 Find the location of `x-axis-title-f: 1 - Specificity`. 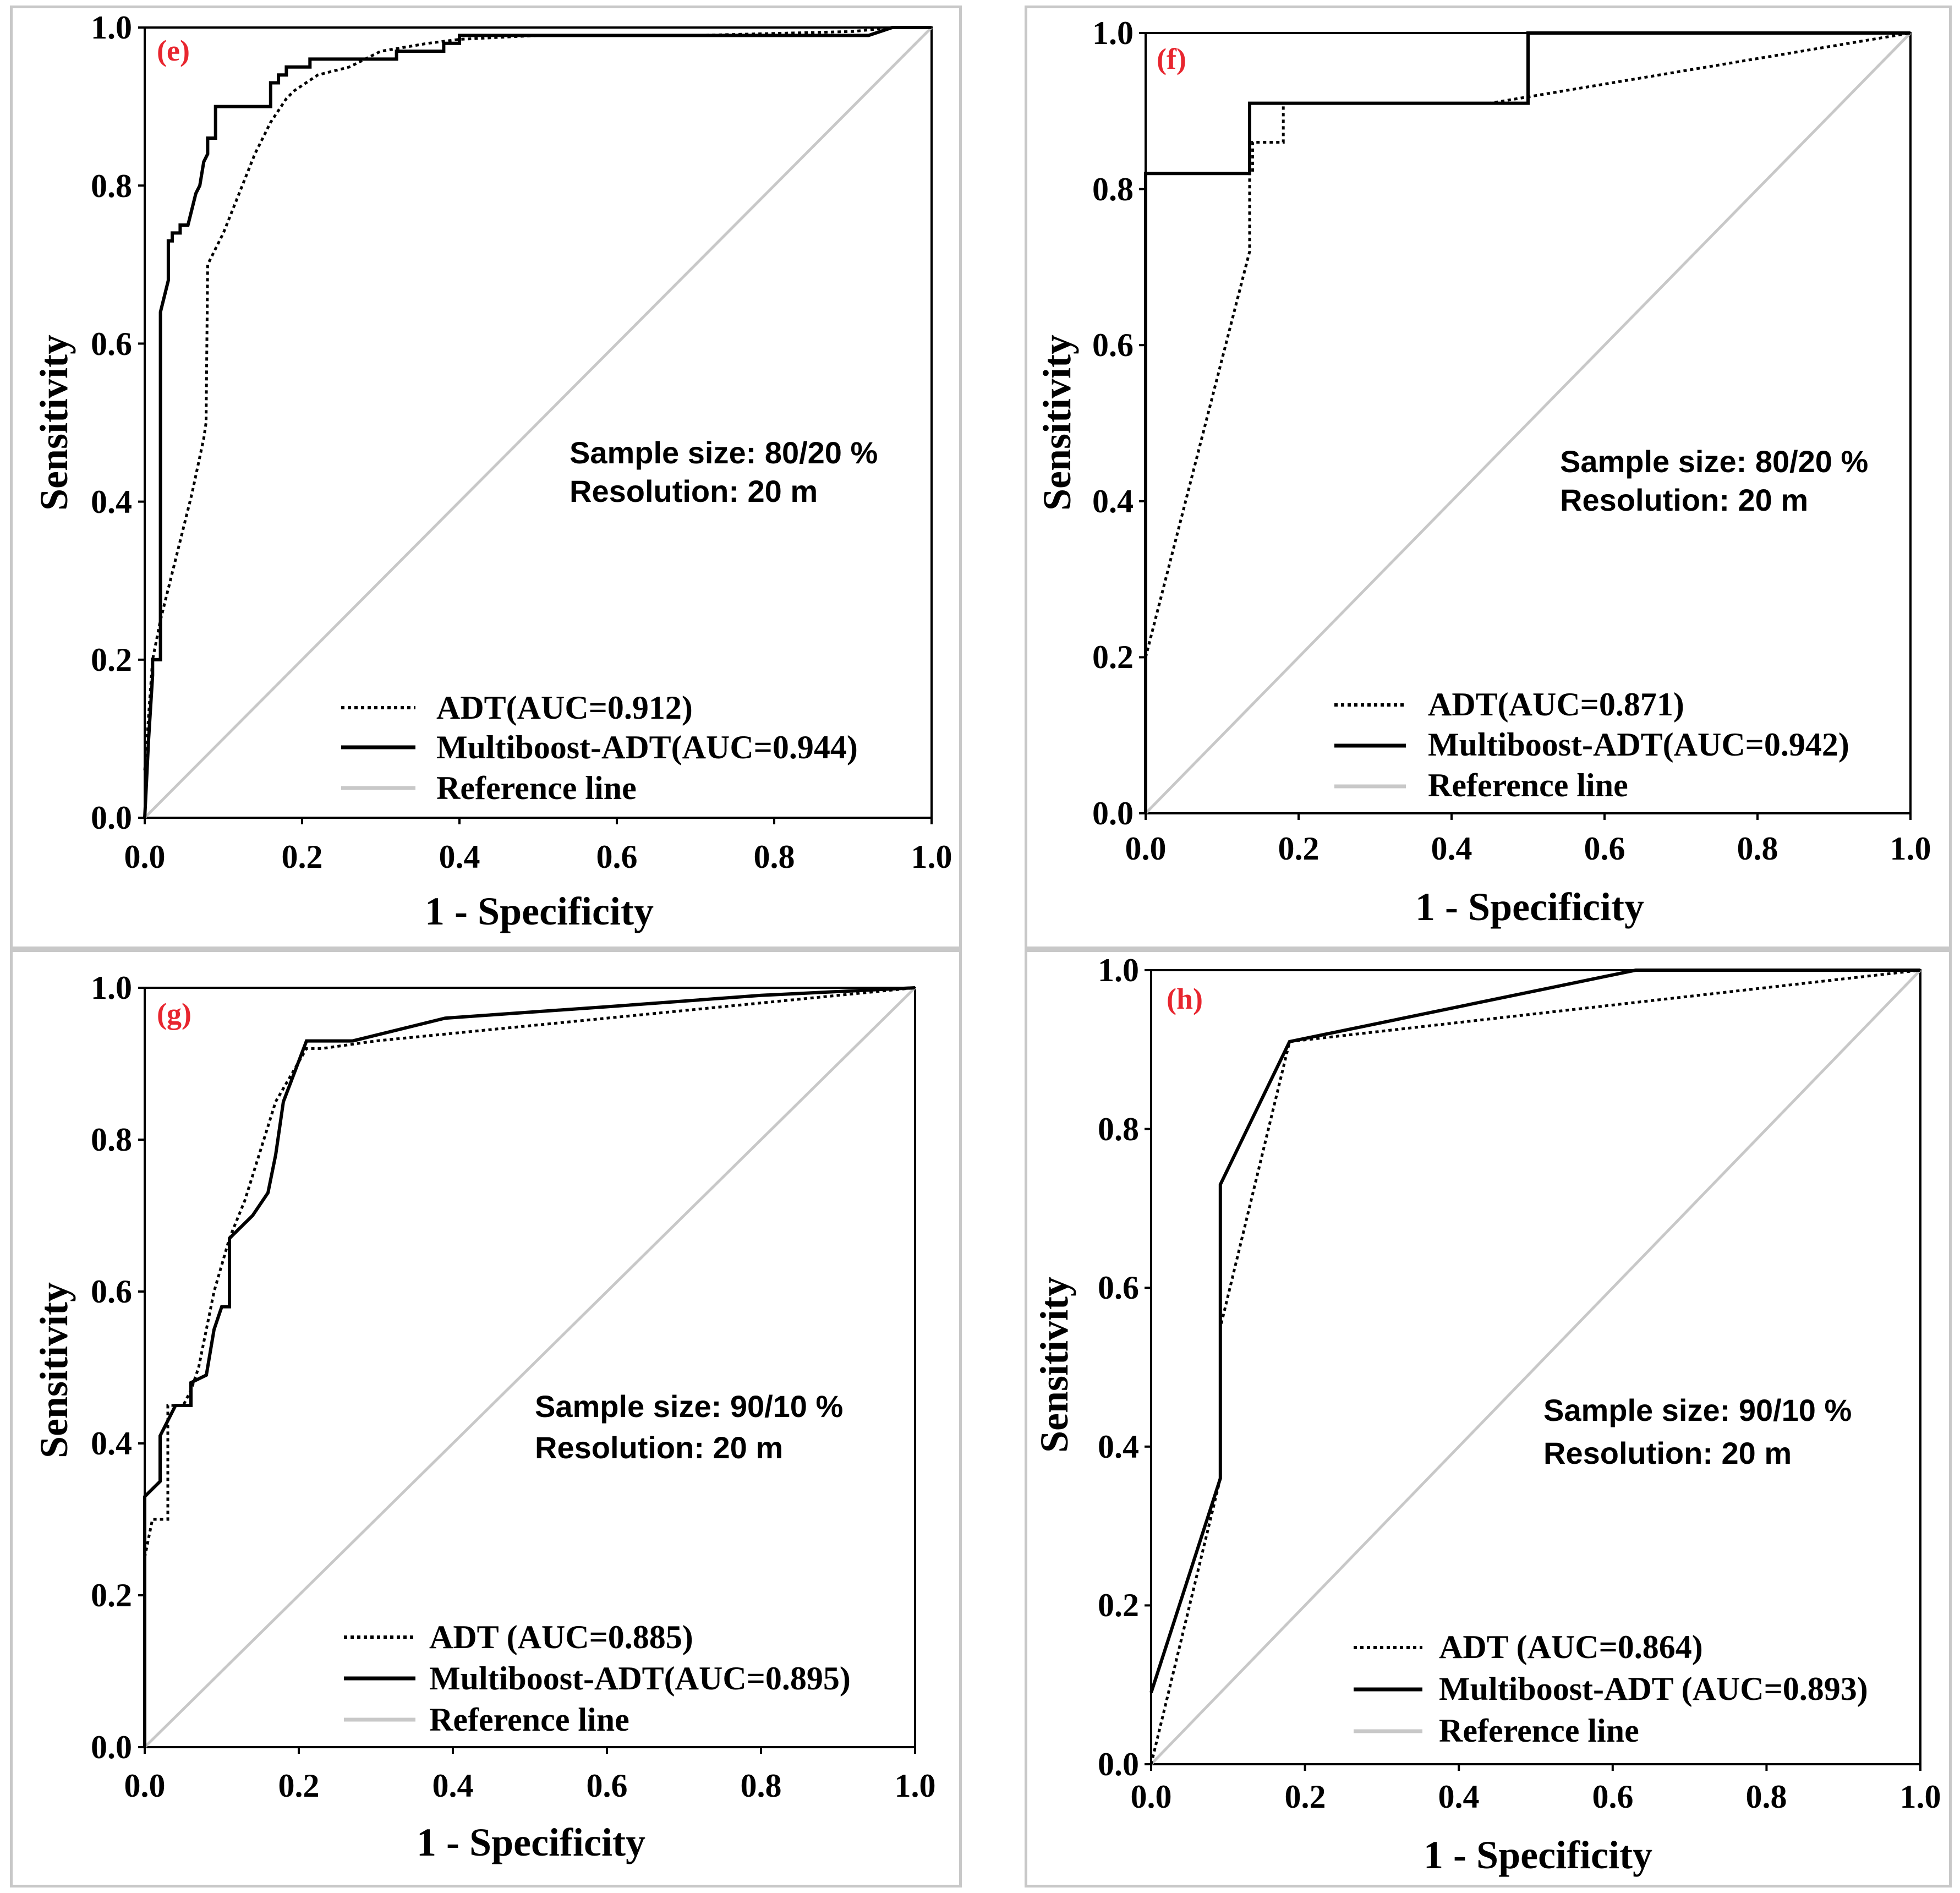

x-axis-title-f: 1 - Specificity is located at coordinates (1529, 907).